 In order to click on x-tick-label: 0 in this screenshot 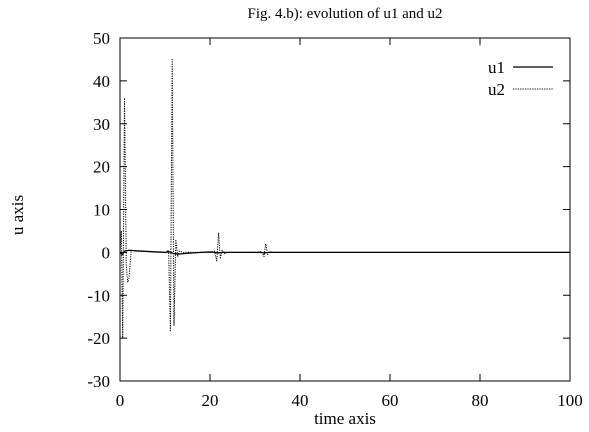, I will do `click(120, 400)`.